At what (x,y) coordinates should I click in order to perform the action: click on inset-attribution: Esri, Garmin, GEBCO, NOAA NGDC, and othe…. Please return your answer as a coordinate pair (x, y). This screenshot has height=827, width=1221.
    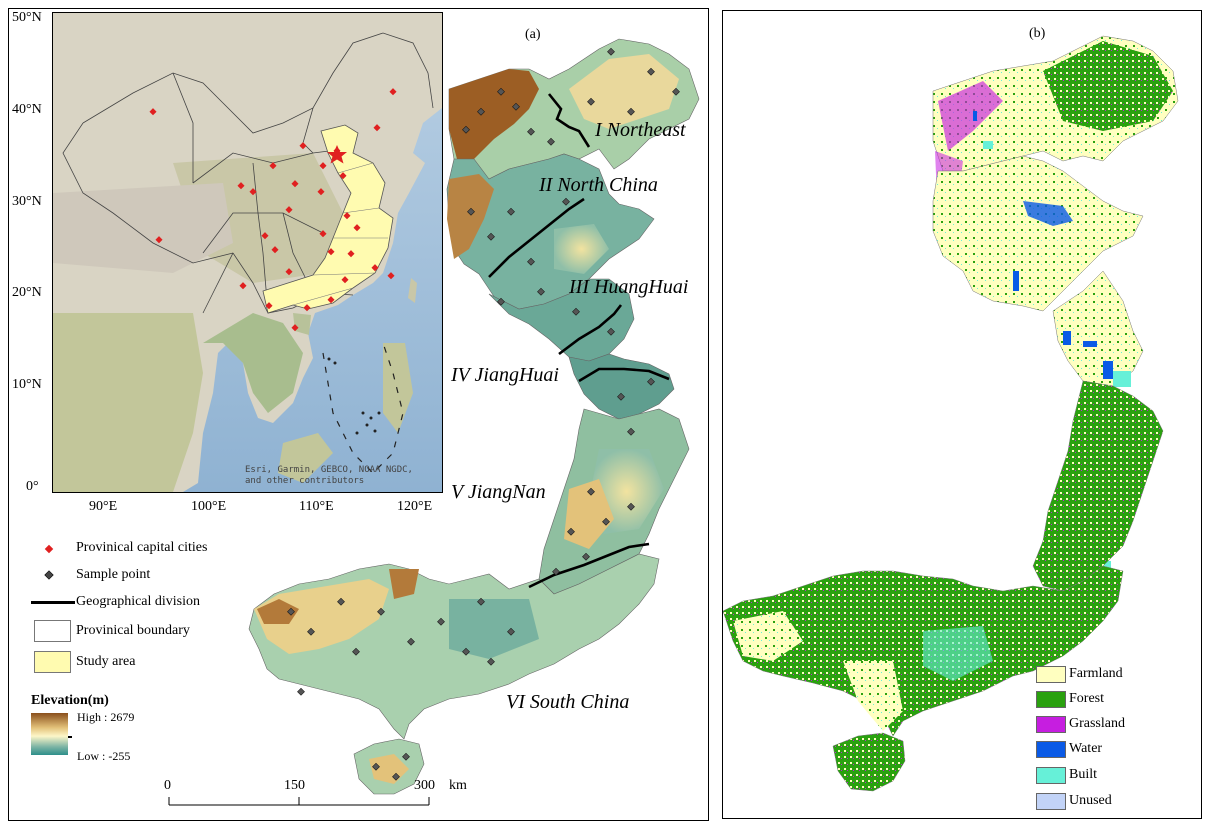
    Looking at the image, I should click on (329, 476).